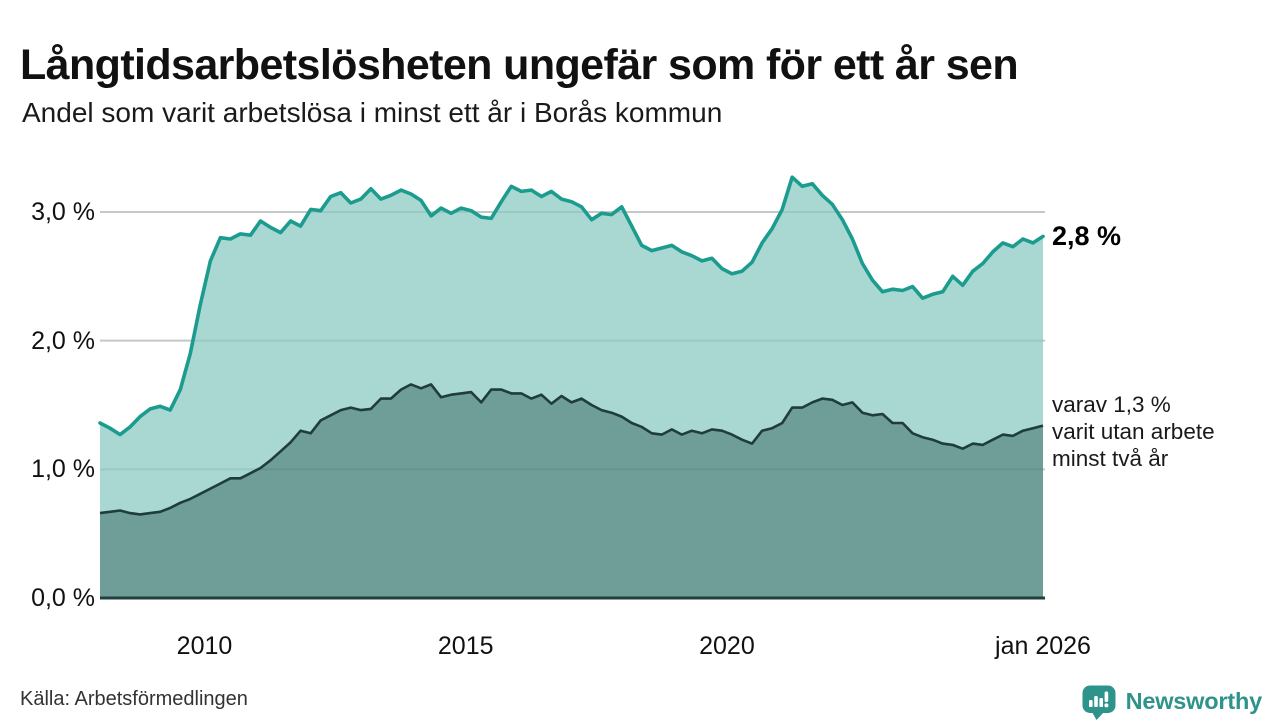 The height and width of the screenshot is (720, 1280). What do you see at coordinates (1099, 702) in the screenshot?
I see `bar-chart-speech-bubble-icon` at bounding box center [1099, 702].